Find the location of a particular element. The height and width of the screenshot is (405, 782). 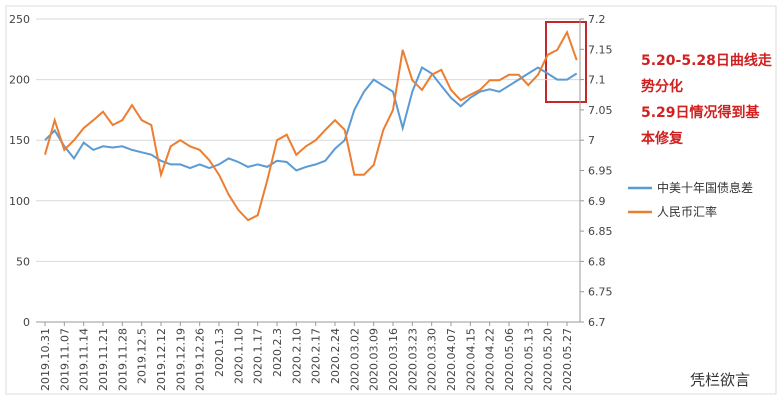

x-tick-label: 2020.1.17 is located at coordinates (258, 356).